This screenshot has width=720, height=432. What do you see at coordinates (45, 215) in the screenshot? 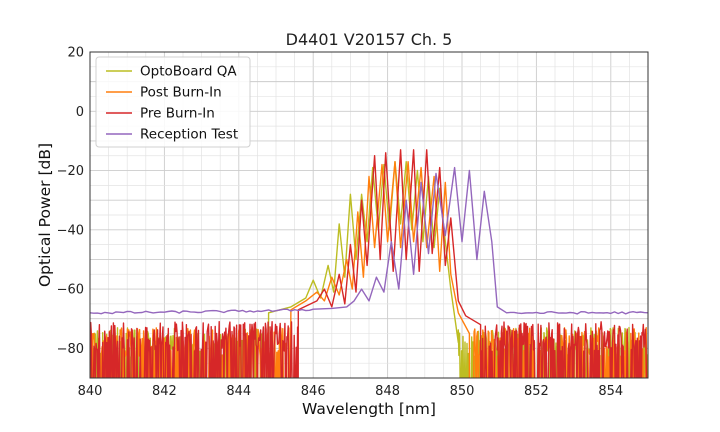
I see `y-axis-title: Optical Power [dB]` at bounding box center [45, 215].